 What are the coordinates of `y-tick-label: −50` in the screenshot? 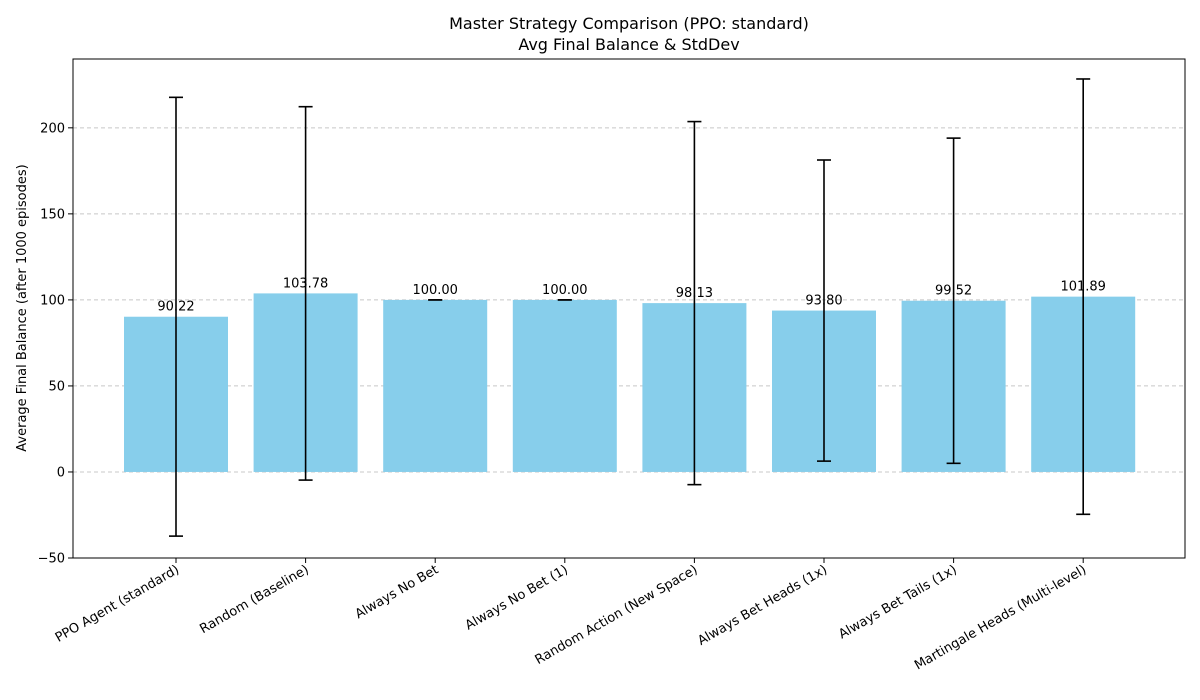 It's located at (51, 559).